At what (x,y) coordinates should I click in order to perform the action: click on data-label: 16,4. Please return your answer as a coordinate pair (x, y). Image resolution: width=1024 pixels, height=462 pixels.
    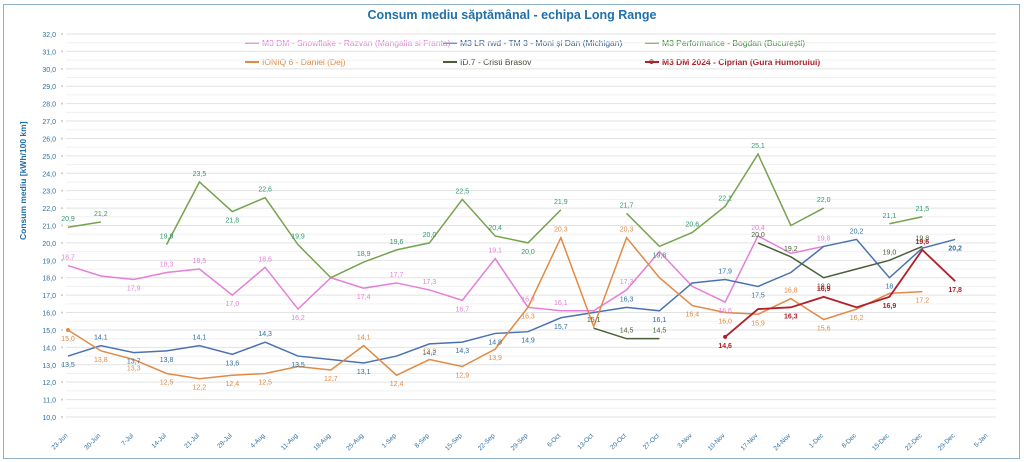
    Looking at the image, I should click on (692, 315).